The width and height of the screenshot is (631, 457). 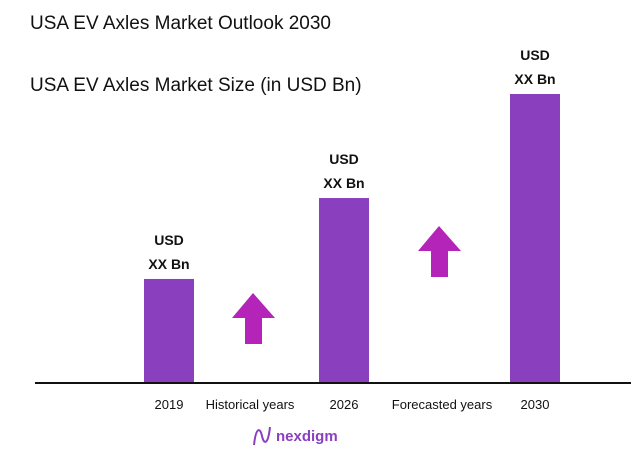 What do you see at coordinates (262, 436) in the screenshot?
I see `nexdigm-logo-icon` at bounding box center [262, 436].